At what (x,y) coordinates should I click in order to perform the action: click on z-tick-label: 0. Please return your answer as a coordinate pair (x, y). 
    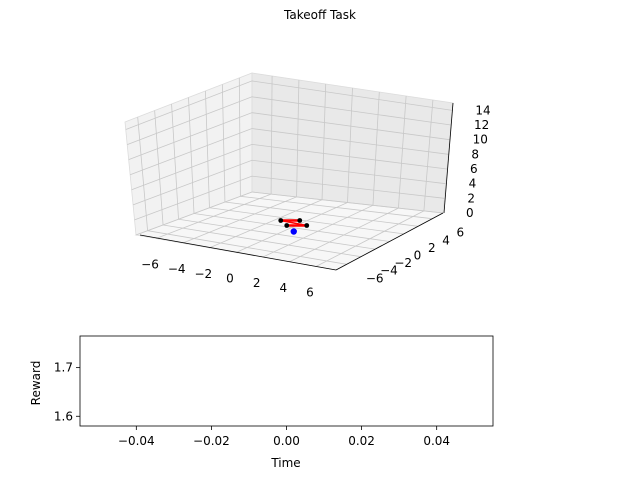
    Looking at the image, I should click on (470, 213).